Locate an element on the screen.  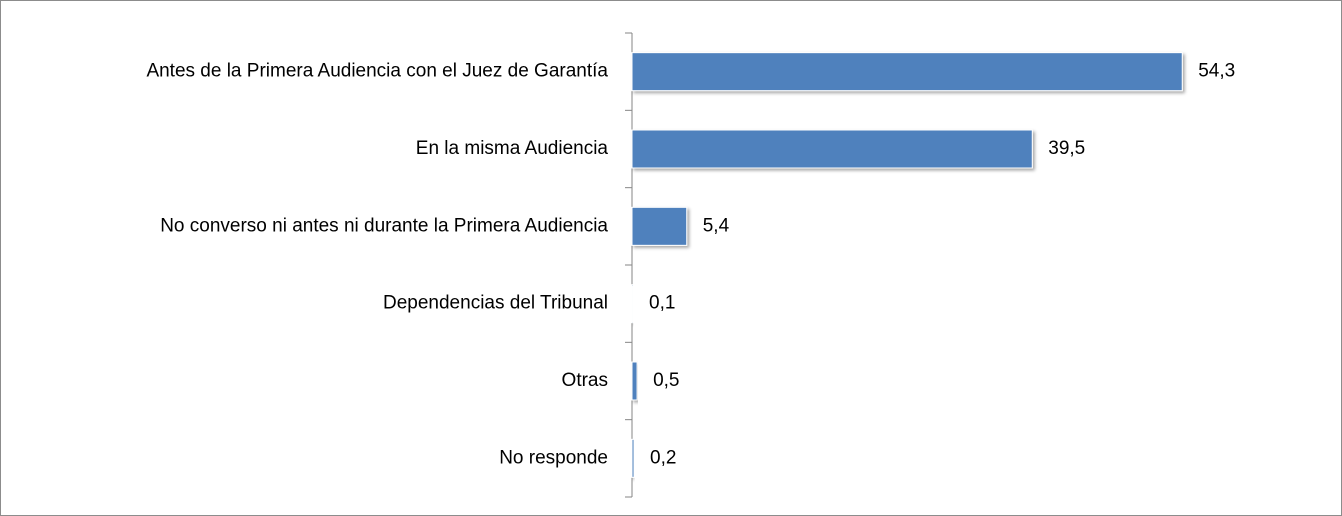
category-label: Otras is located at coordinates (585, 380).